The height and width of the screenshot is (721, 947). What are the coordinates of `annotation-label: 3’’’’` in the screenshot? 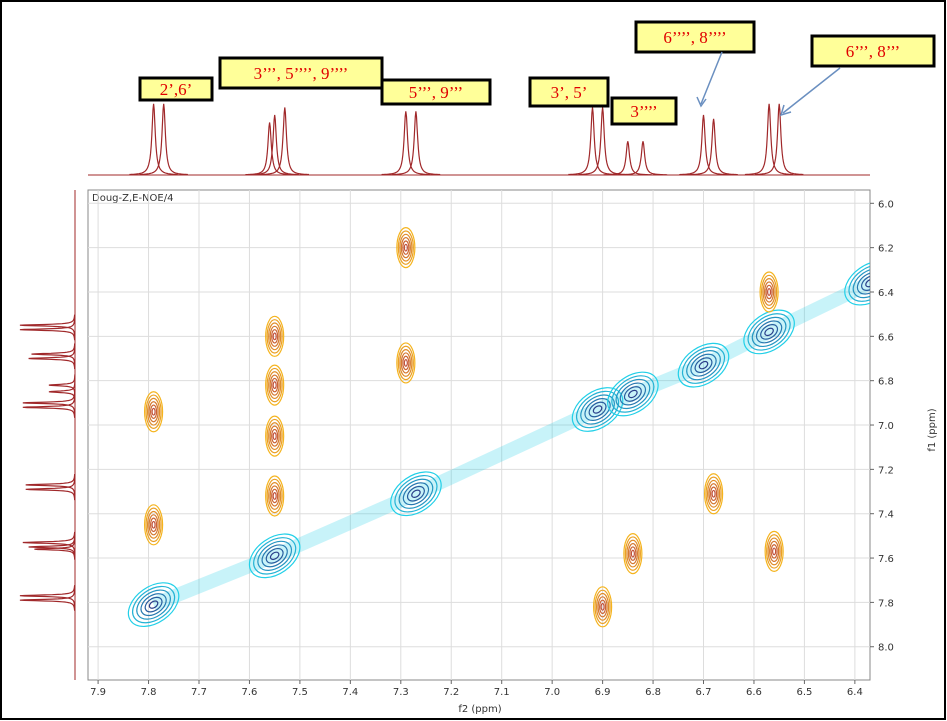 It's located at (643, 111).